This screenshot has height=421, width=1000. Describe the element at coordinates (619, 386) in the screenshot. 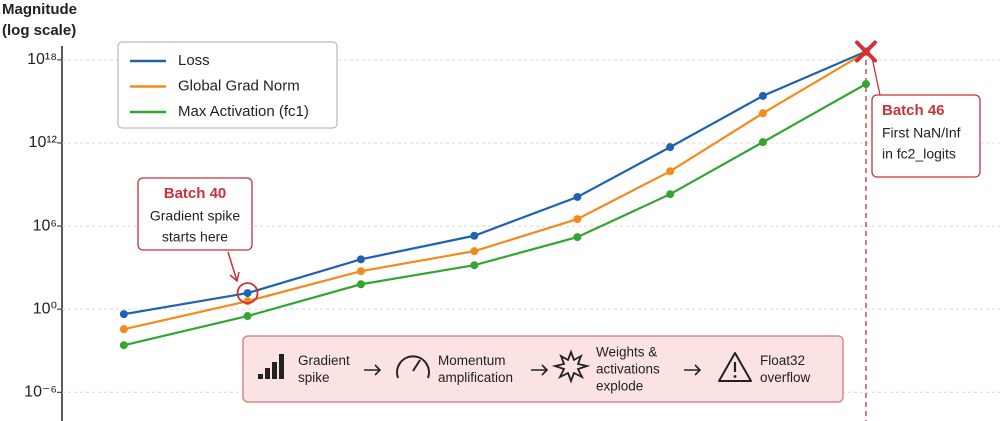

I see `flow-text: explode` at that location.